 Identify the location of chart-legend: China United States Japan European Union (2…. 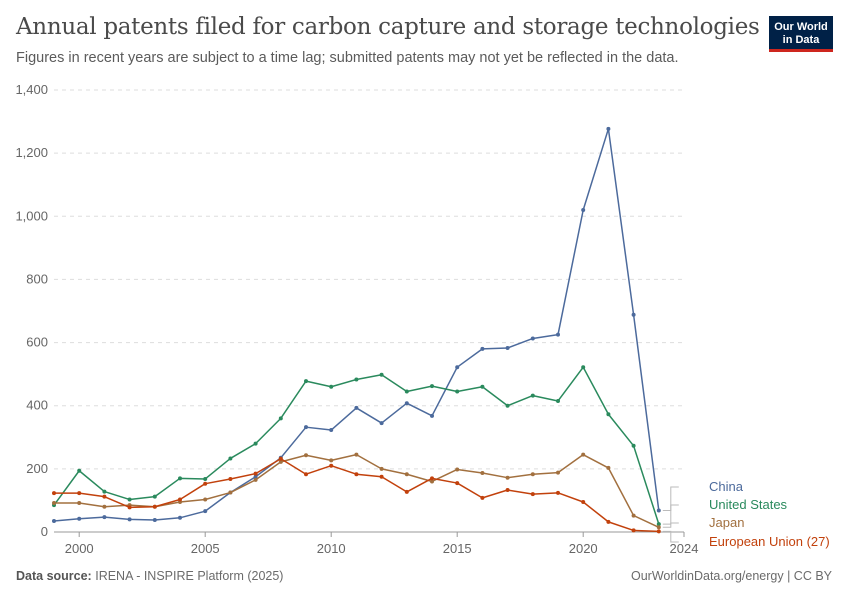
(746, 514).